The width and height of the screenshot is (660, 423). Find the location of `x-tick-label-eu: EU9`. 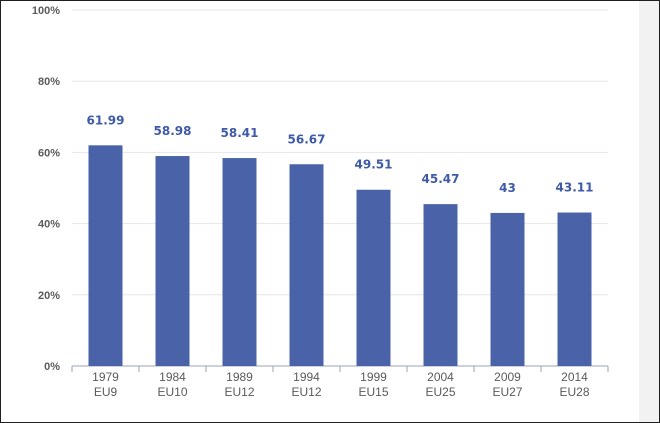

x-tick-label-eu: EU9 is located at coordinates (106, 392).